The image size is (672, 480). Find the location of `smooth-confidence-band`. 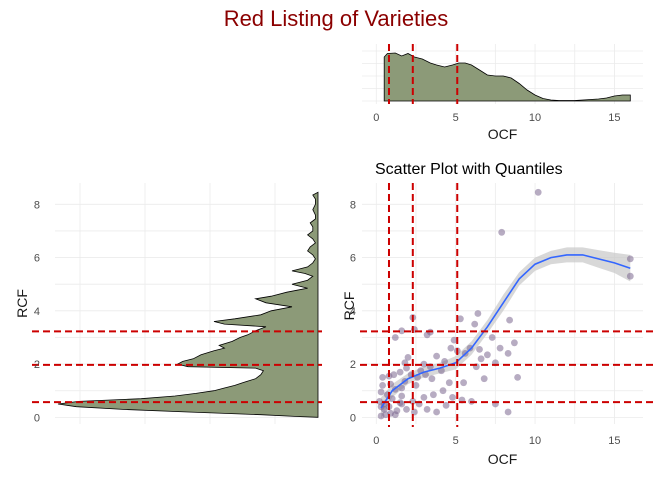

smooth-confidence-band is located at coordinates (506, 333).